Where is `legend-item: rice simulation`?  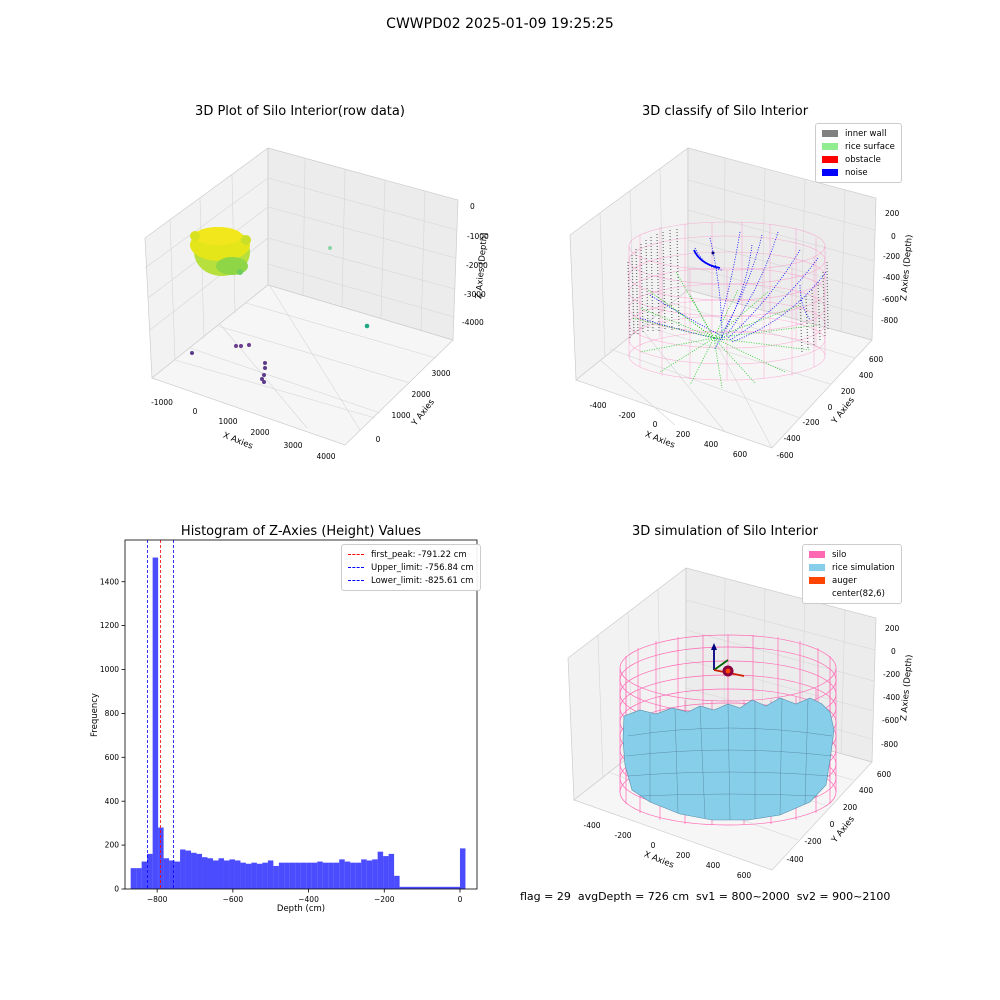 legend-item: rice simulation is located at coordinates (852, 567).